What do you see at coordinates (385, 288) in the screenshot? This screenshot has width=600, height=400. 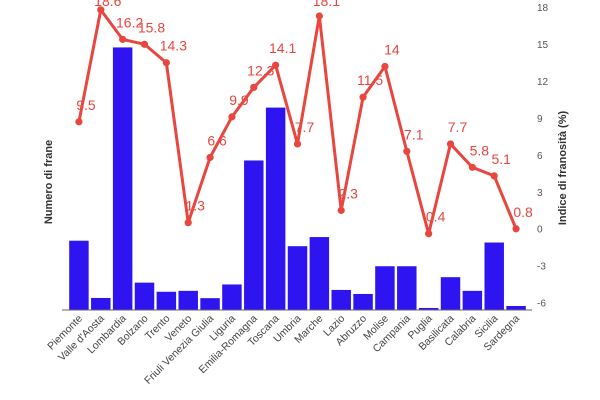 I see `bar-molise` at bounding box center [385, 288].